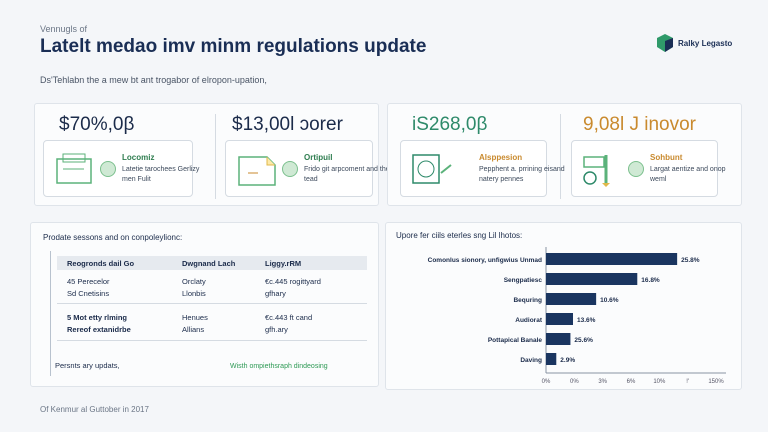 This screenshot has height=432, width=768. Describe the element at coordinates (531, 360) in the screenshot. I see `category-label: Daving` at that location.